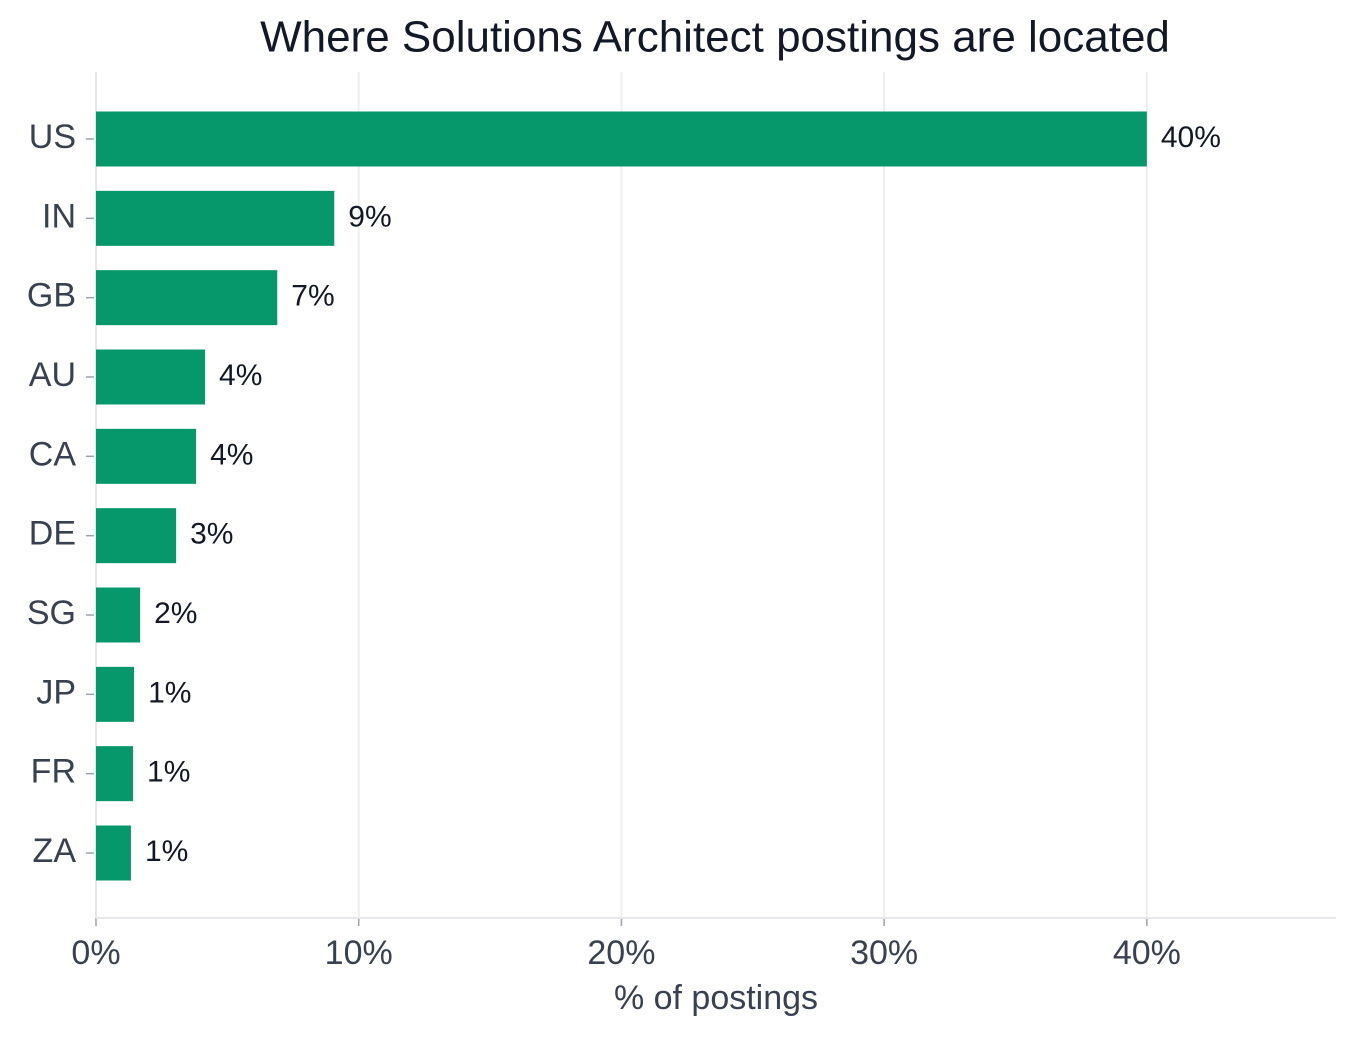 The height and width of the screenshot is (1042, 1355). I want to click on x-tick-label: 20%, so click(621, 953).